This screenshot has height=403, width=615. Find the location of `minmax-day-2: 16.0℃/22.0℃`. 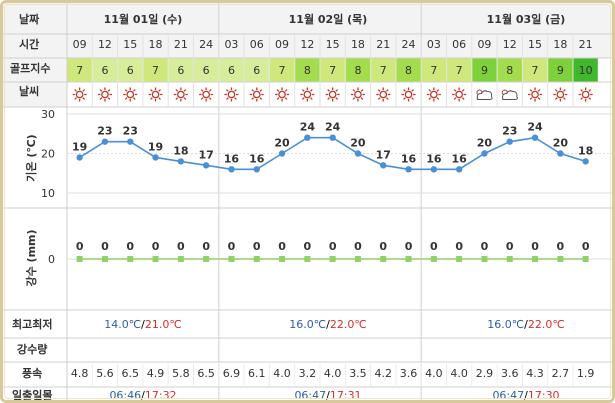

minmax-day-2: 16.0℃/22.0℃ is located at coordinates (327, 324).